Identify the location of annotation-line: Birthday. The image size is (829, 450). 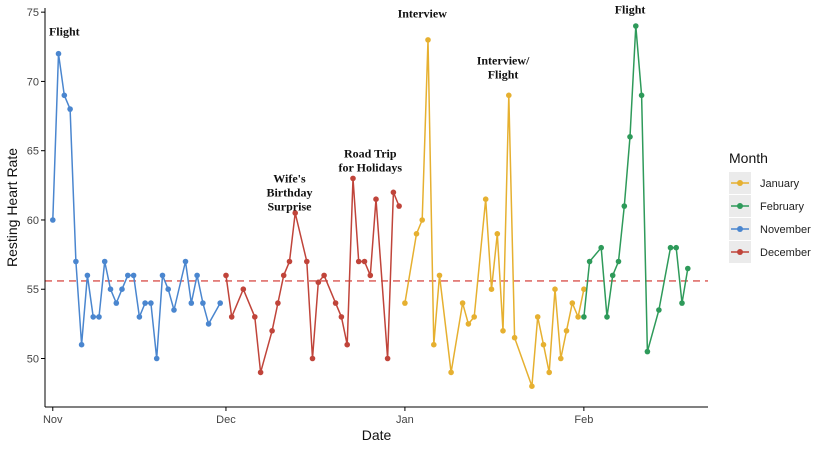
(289, 192).